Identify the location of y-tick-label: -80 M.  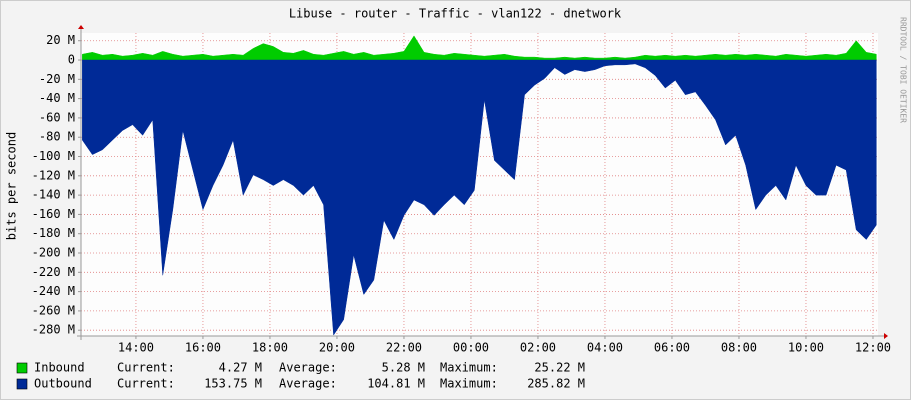
(57, 137).